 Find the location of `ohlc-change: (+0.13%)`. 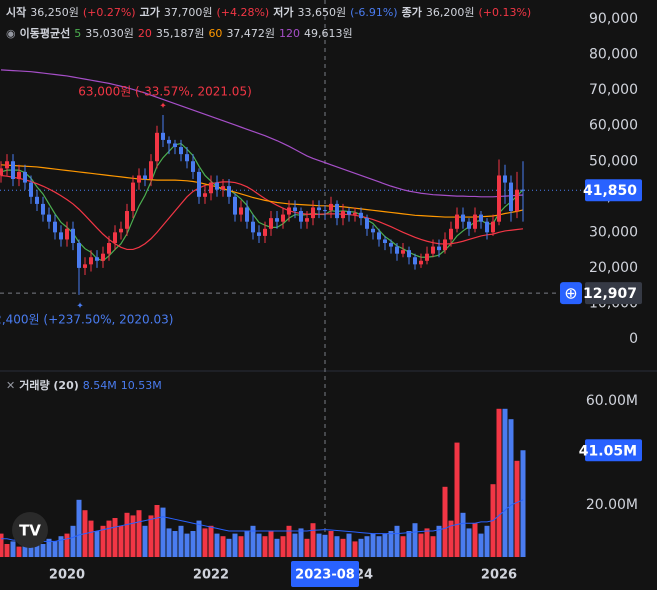

ohlc-change: (+0.13%) is located at coordinates (505, 12).